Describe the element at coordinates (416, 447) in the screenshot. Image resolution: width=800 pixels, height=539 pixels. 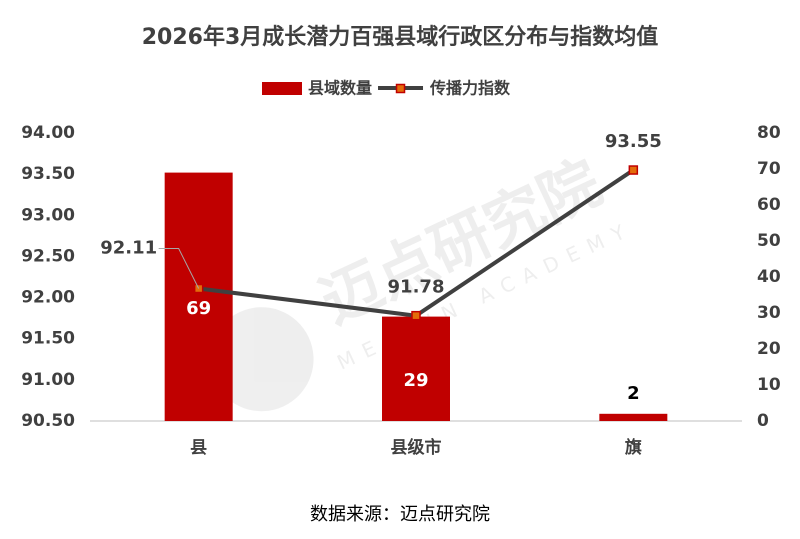
I see `x-tick-label: 县级市` at that location.